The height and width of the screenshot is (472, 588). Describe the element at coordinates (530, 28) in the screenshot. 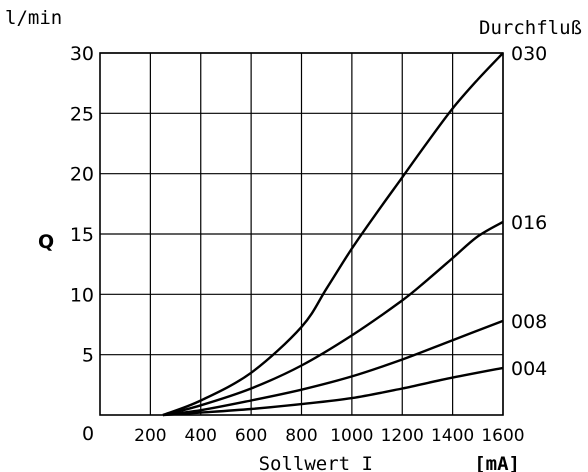

I see `right-axis-title: Durchfluß` at that location.